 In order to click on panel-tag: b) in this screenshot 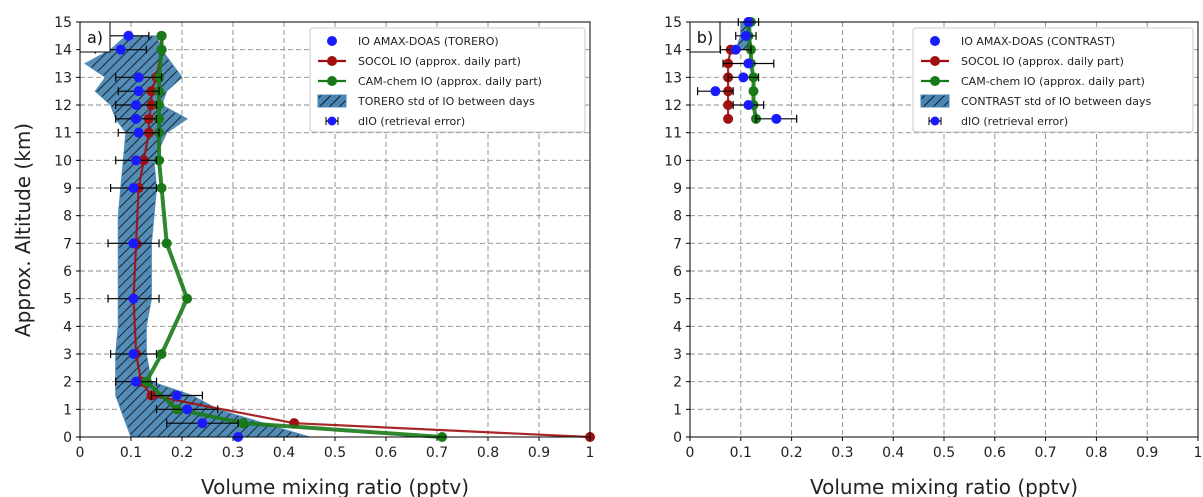, I will do `click(705, 37)`.